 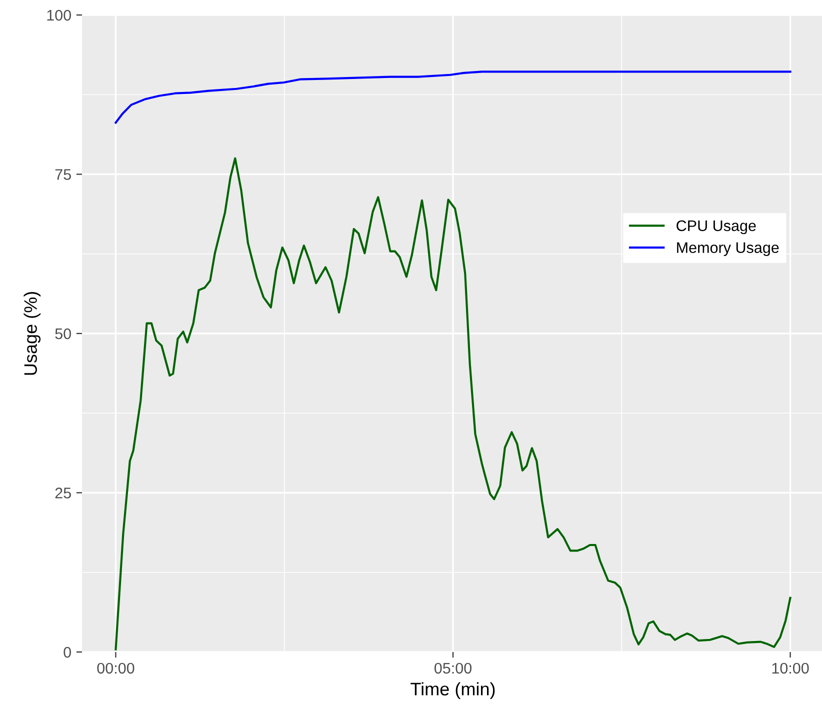 I want to click on x-tick-label: 10:00, so click(x=790, y=668).